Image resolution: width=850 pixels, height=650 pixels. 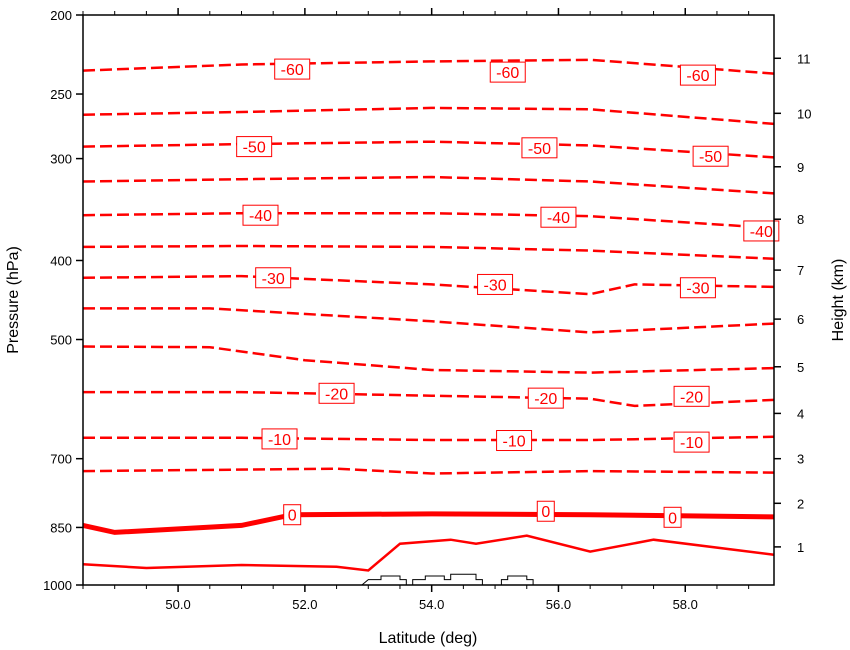 I want to click on y-tick-label: 500, so click(x=61, y=340).